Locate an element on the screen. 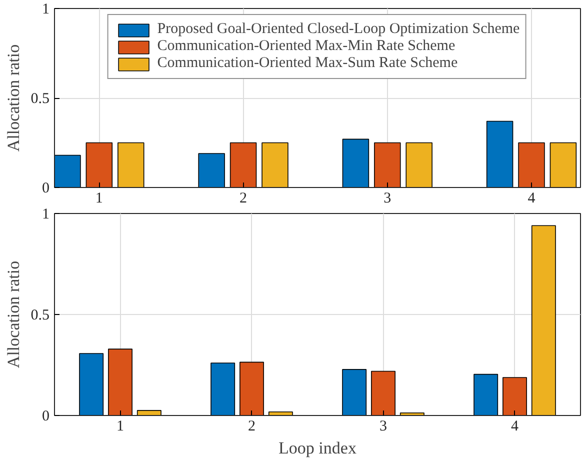 The height and width of the screenshot is (460, 584). legend-label: Communication-Oriented Max-Min Rate Scheme is located at coordinates (306, 46).